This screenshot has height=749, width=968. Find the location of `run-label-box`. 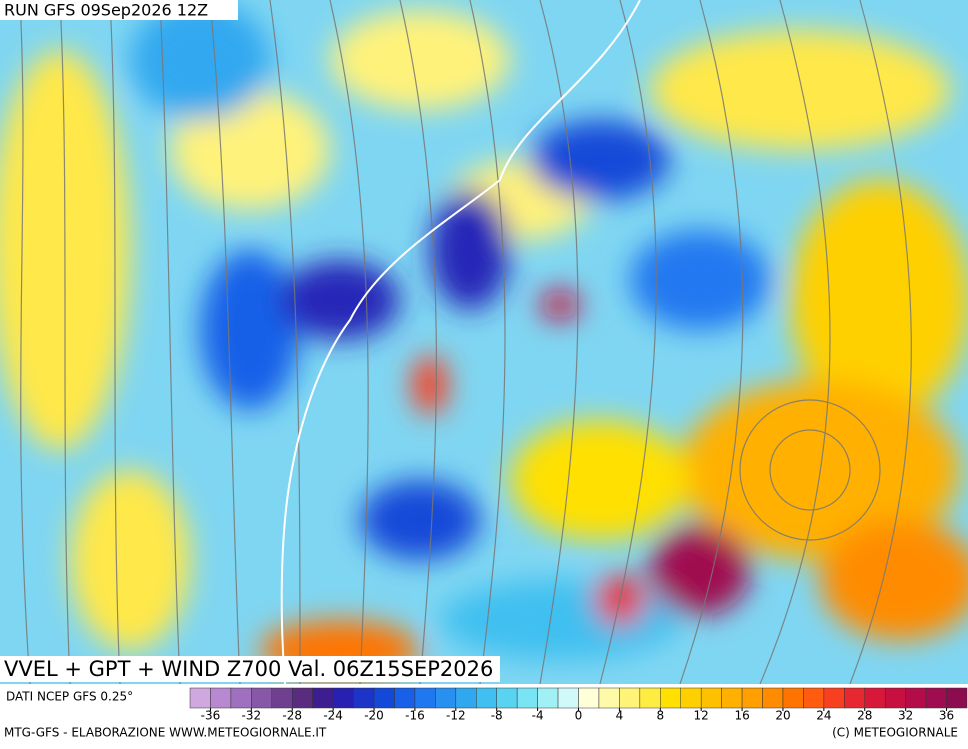

run-label-box is located at coordinates (119, 10).